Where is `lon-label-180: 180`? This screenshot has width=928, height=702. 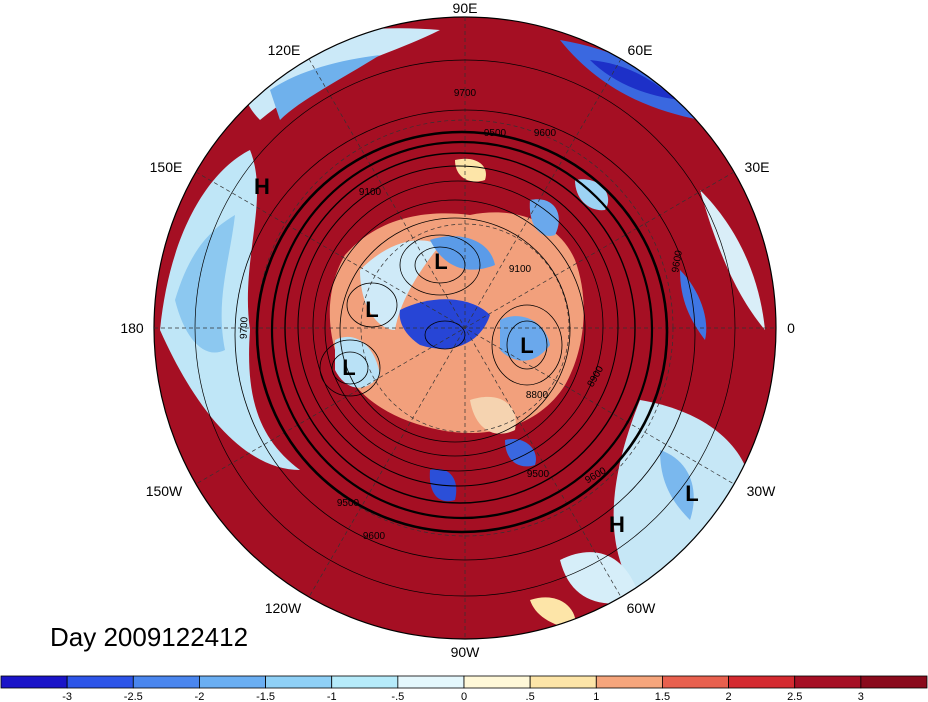 lon-label-180: 180 is located at coordinates (132, 328).